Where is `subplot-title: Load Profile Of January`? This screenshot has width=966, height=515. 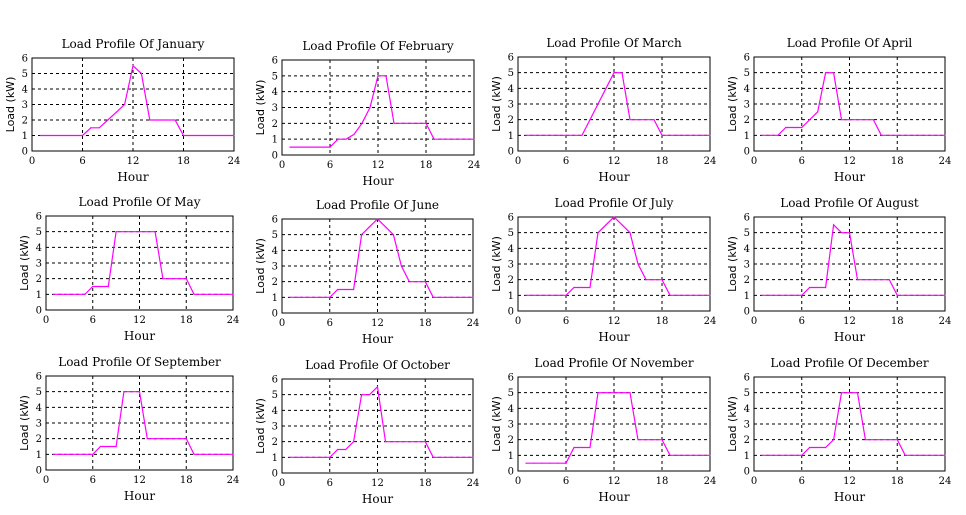
subplot-title: Load Profile Of January is located at coordinates (133, 44).